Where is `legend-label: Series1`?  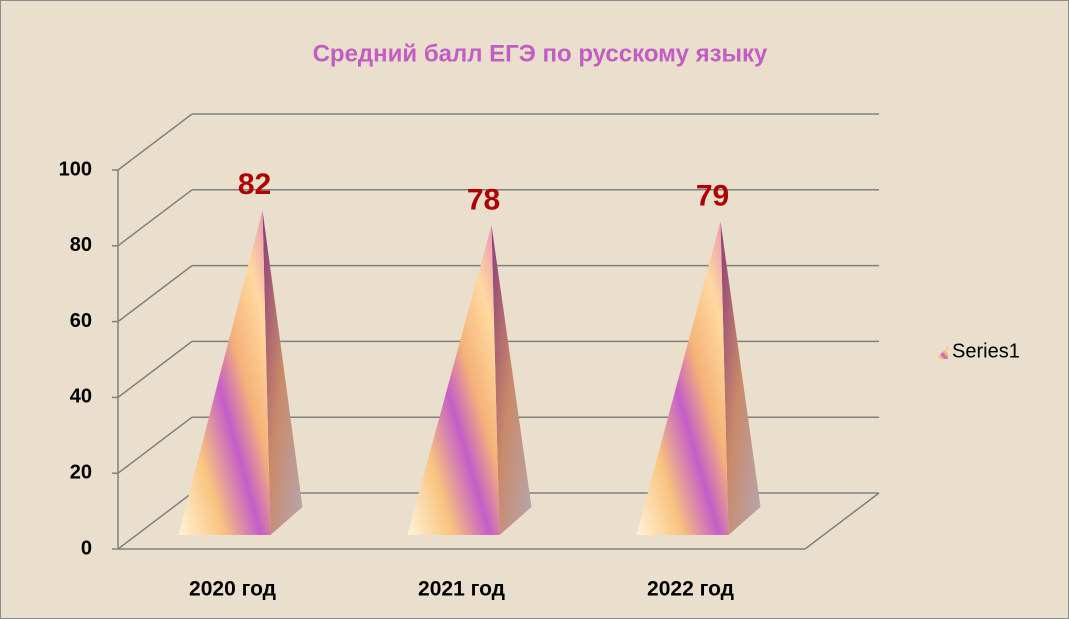 legend-label: Series1 is located at coordinates (986, 351).